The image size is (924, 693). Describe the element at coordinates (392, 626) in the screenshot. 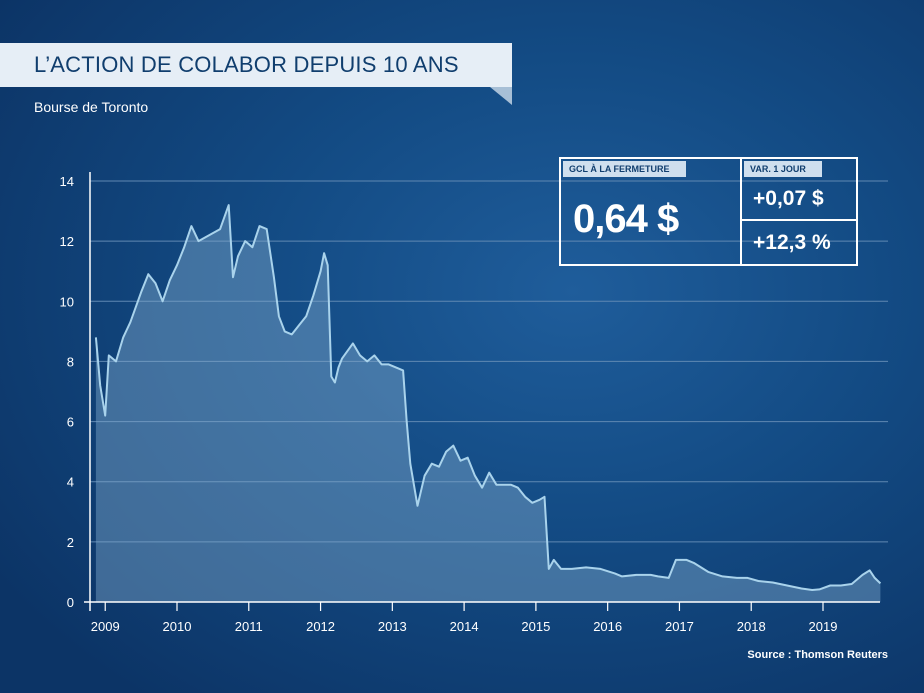

I see `x-tick-label-2013: 2013` at that location.